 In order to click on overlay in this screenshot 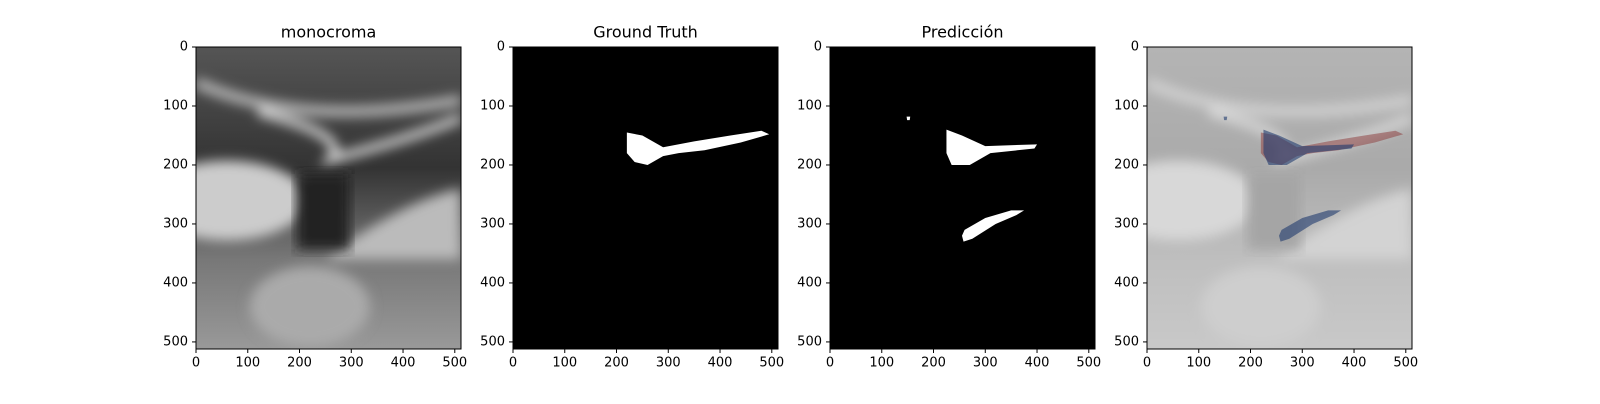, I will do `click(1279, 198)`.